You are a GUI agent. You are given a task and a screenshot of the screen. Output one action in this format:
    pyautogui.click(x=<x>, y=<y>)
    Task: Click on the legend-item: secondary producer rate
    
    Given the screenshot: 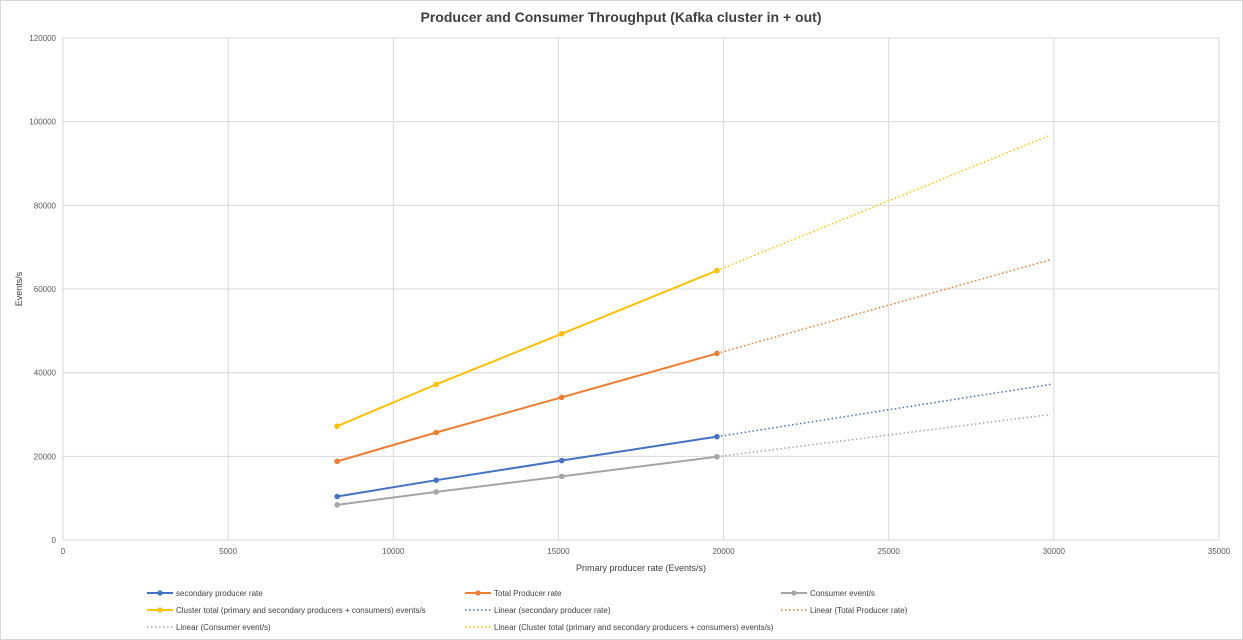 What is the action you would take?
    pyautogui.click(x=205, y=593)
    